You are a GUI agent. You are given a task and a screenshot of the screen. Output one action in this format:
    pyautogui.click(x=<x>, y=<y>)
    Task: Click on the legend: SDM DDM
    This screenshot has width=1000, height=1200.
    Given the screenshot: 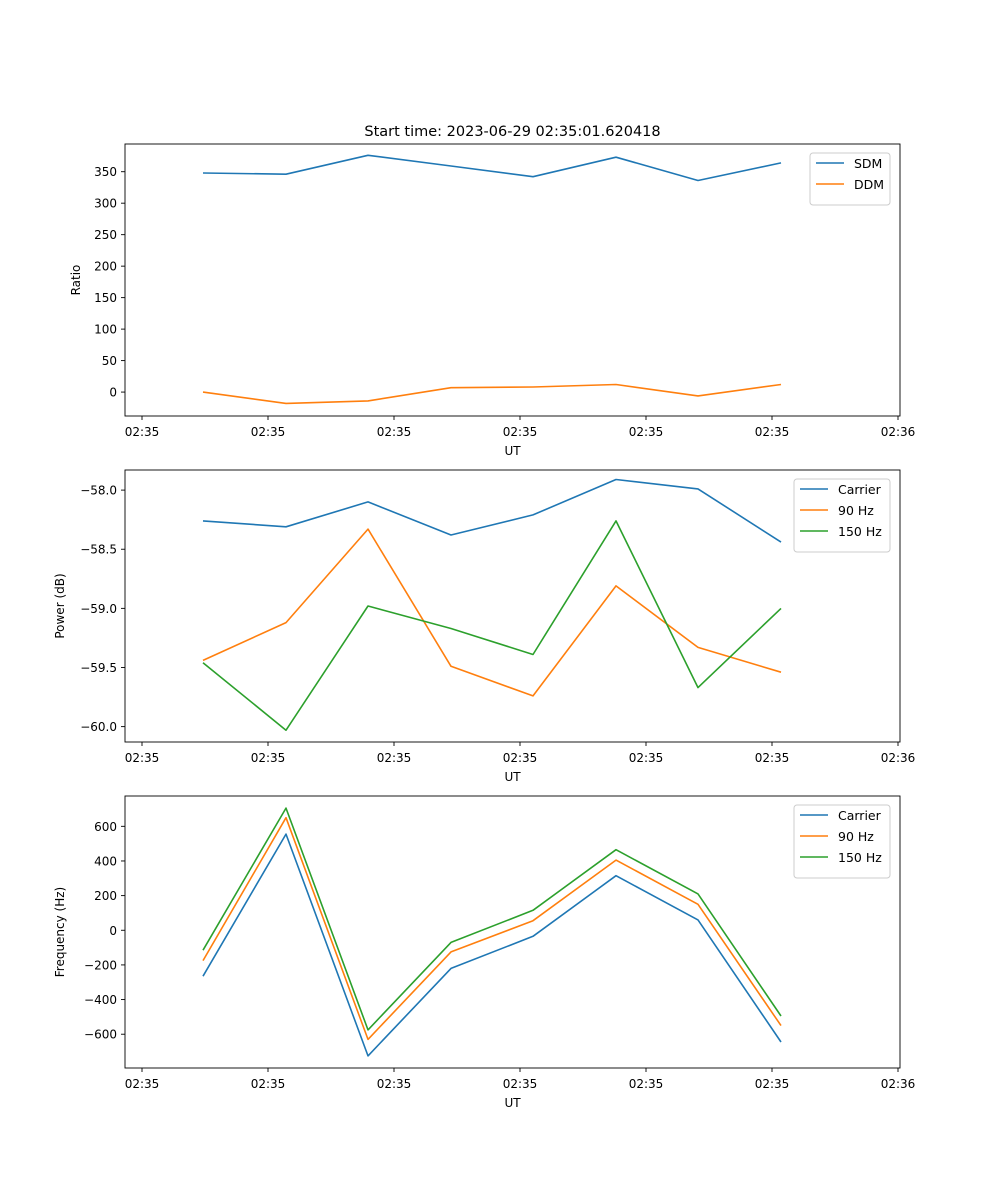 What is the action you would take?
    pyautogui.click(x=850, y=179)
    